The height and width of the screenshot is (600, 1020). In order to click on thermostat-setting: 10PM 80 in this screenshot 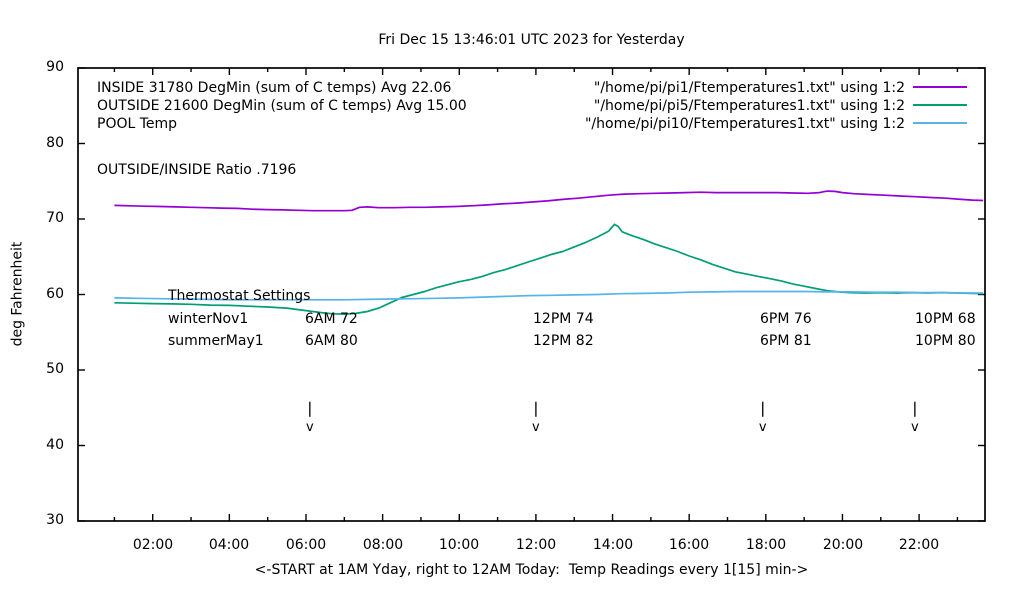, I will do `click(945, 341)`.